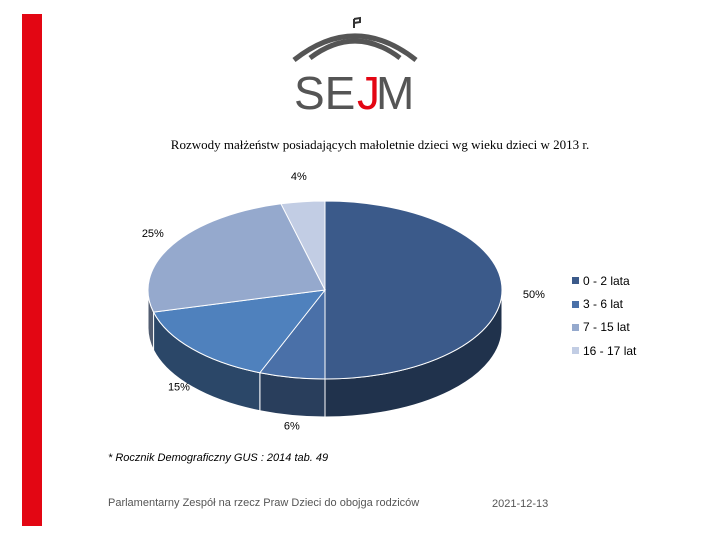 The width and height of the screenshot is (720, 540). I want to click on logo-flag-icon, so click(357, 22).